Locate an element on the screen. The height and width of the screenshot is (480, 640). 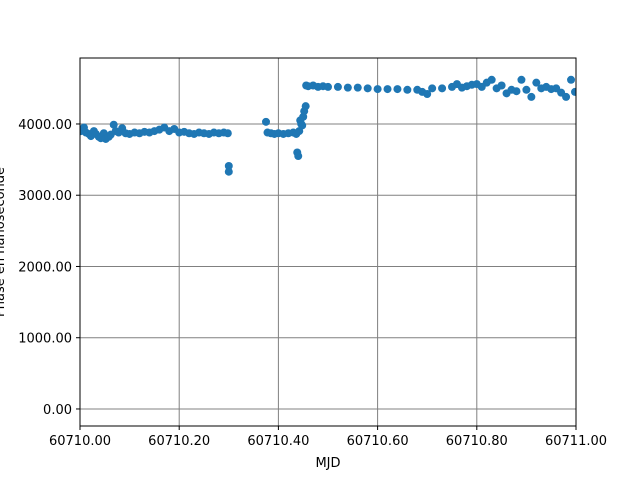
y-tick-label: 0.00 is located at coordinates (57, 410).